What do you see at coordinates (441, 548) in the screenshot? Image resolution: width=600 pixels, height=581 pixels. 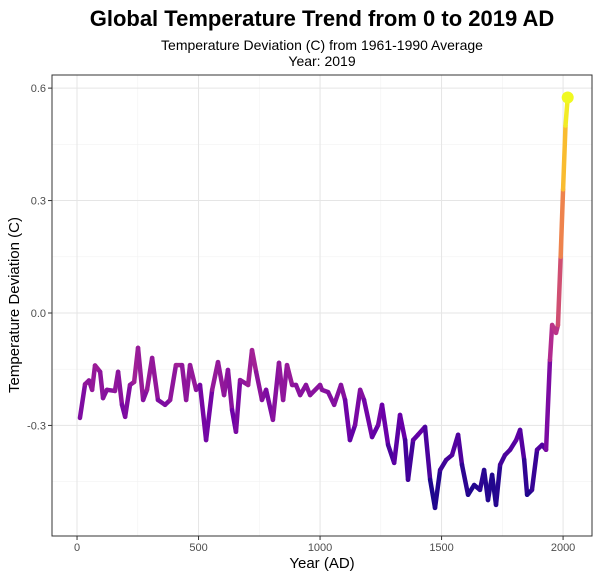 I see `x-tick-label: 1500` at bounding box center [441, 548].